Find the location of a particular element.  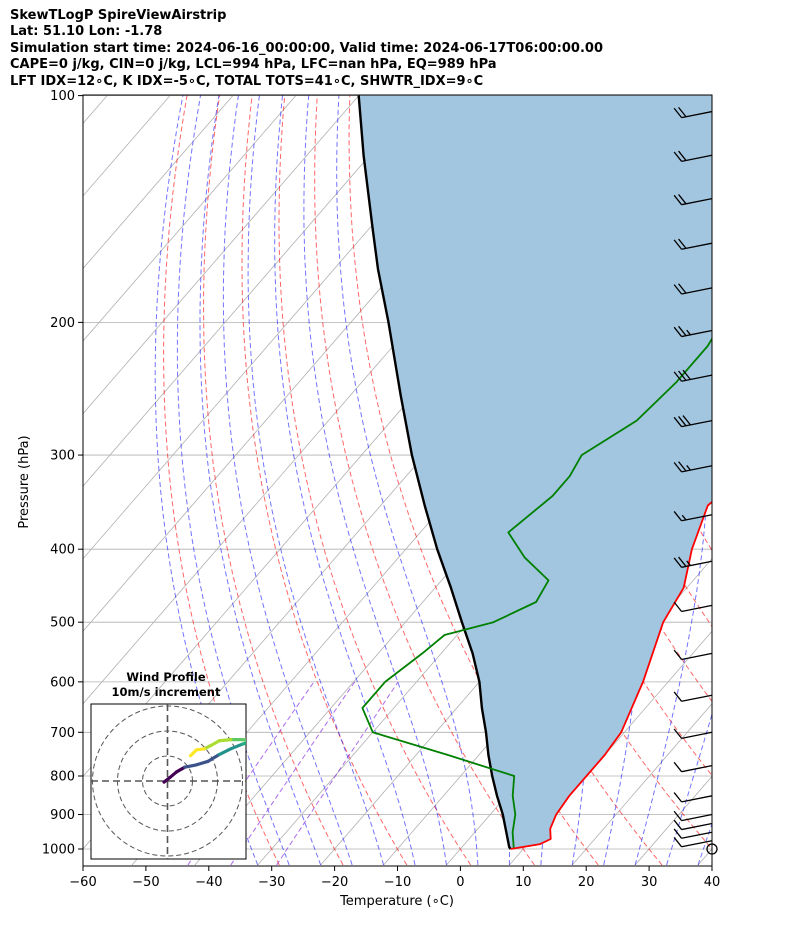

x-tick-label: 10 is located at coordinates (523, 882).